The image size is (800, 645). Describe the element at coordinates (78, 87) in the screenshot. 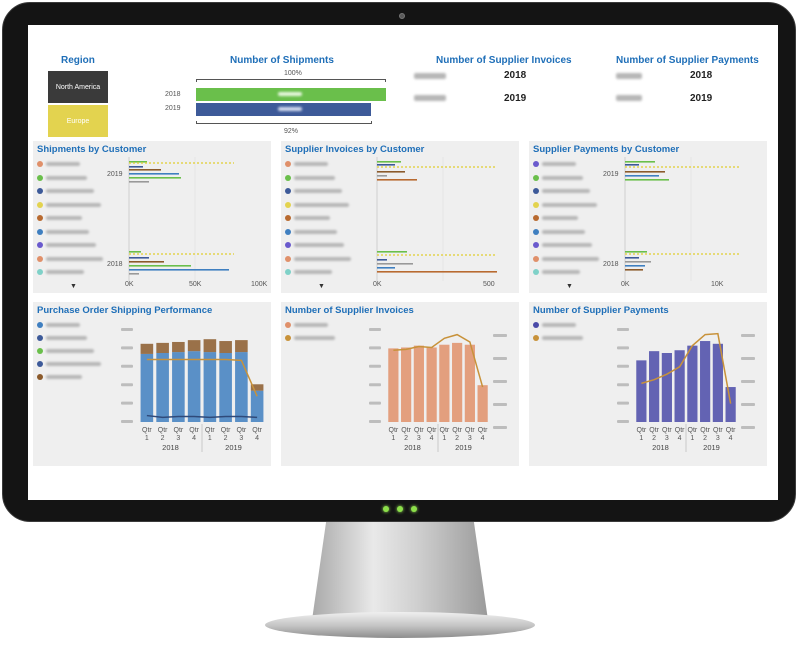

I see `region-north-america-button: North America` at that location.